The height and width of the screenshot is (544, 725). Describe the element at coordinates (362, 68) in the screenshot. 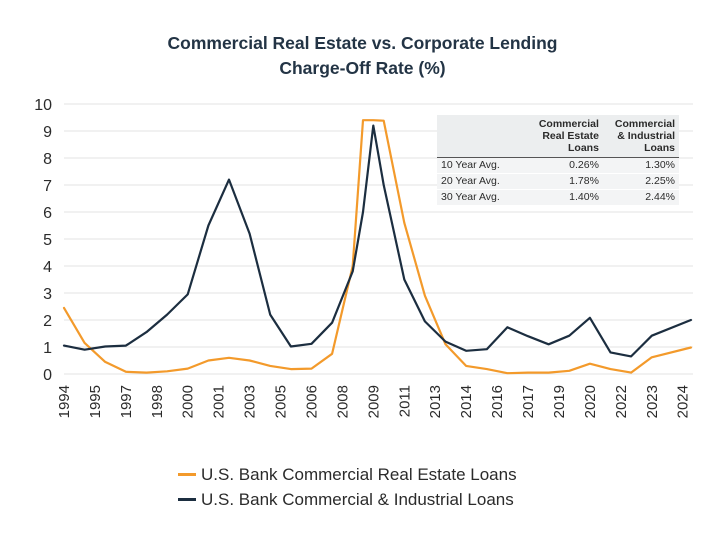

I see `chart-title-line-2: Charge-Off Rate (%)` at that location.